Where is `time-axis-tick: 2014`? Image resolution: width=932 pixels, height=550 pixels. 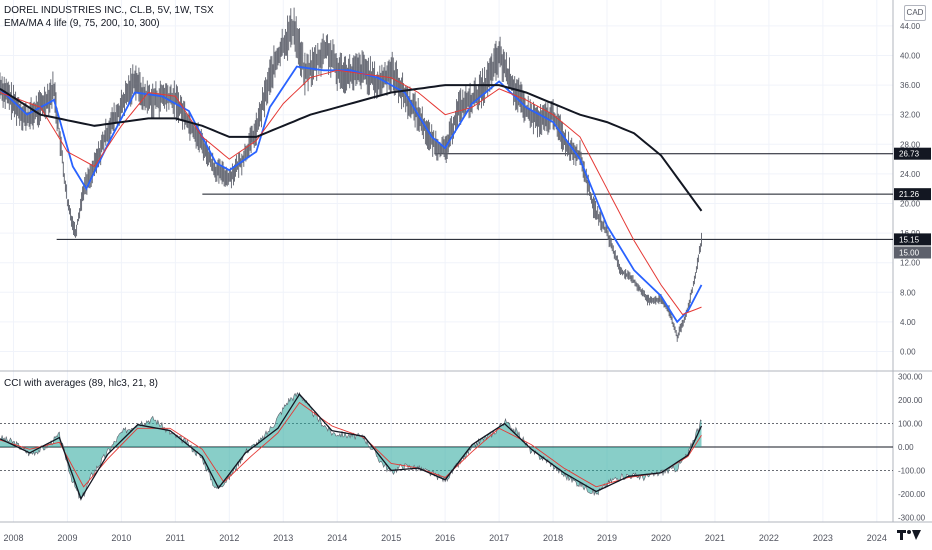 time-axis-tick: 2014 is located at coordinates (337, 538).